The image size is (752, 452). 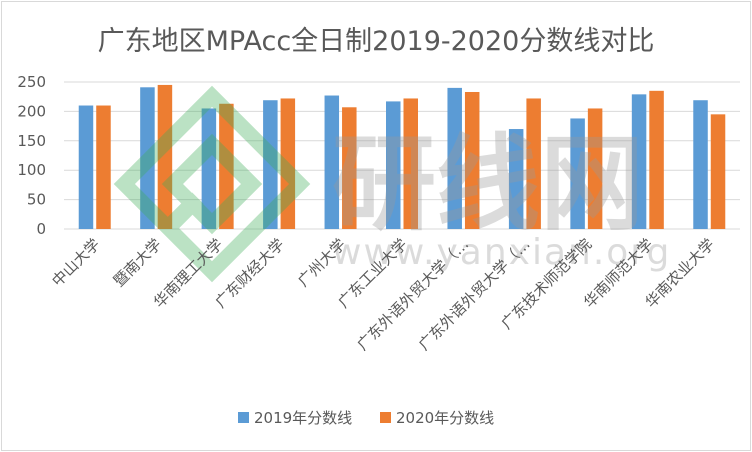 I want to click on watermark-main-text: 研线网, so click(x=488, y=184).